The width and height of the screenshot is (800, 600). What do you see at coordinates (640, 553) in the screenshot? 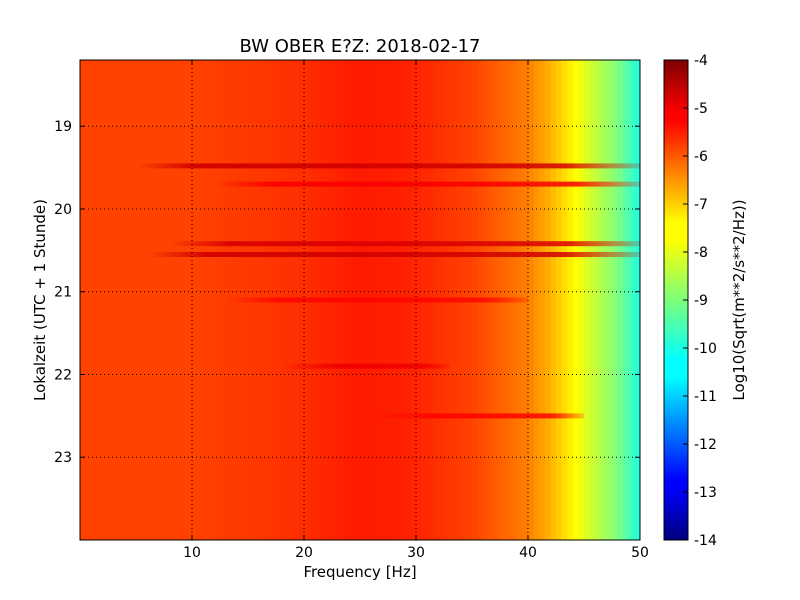
I see `x-tick-label: 50` at bounding box center [640, 553].